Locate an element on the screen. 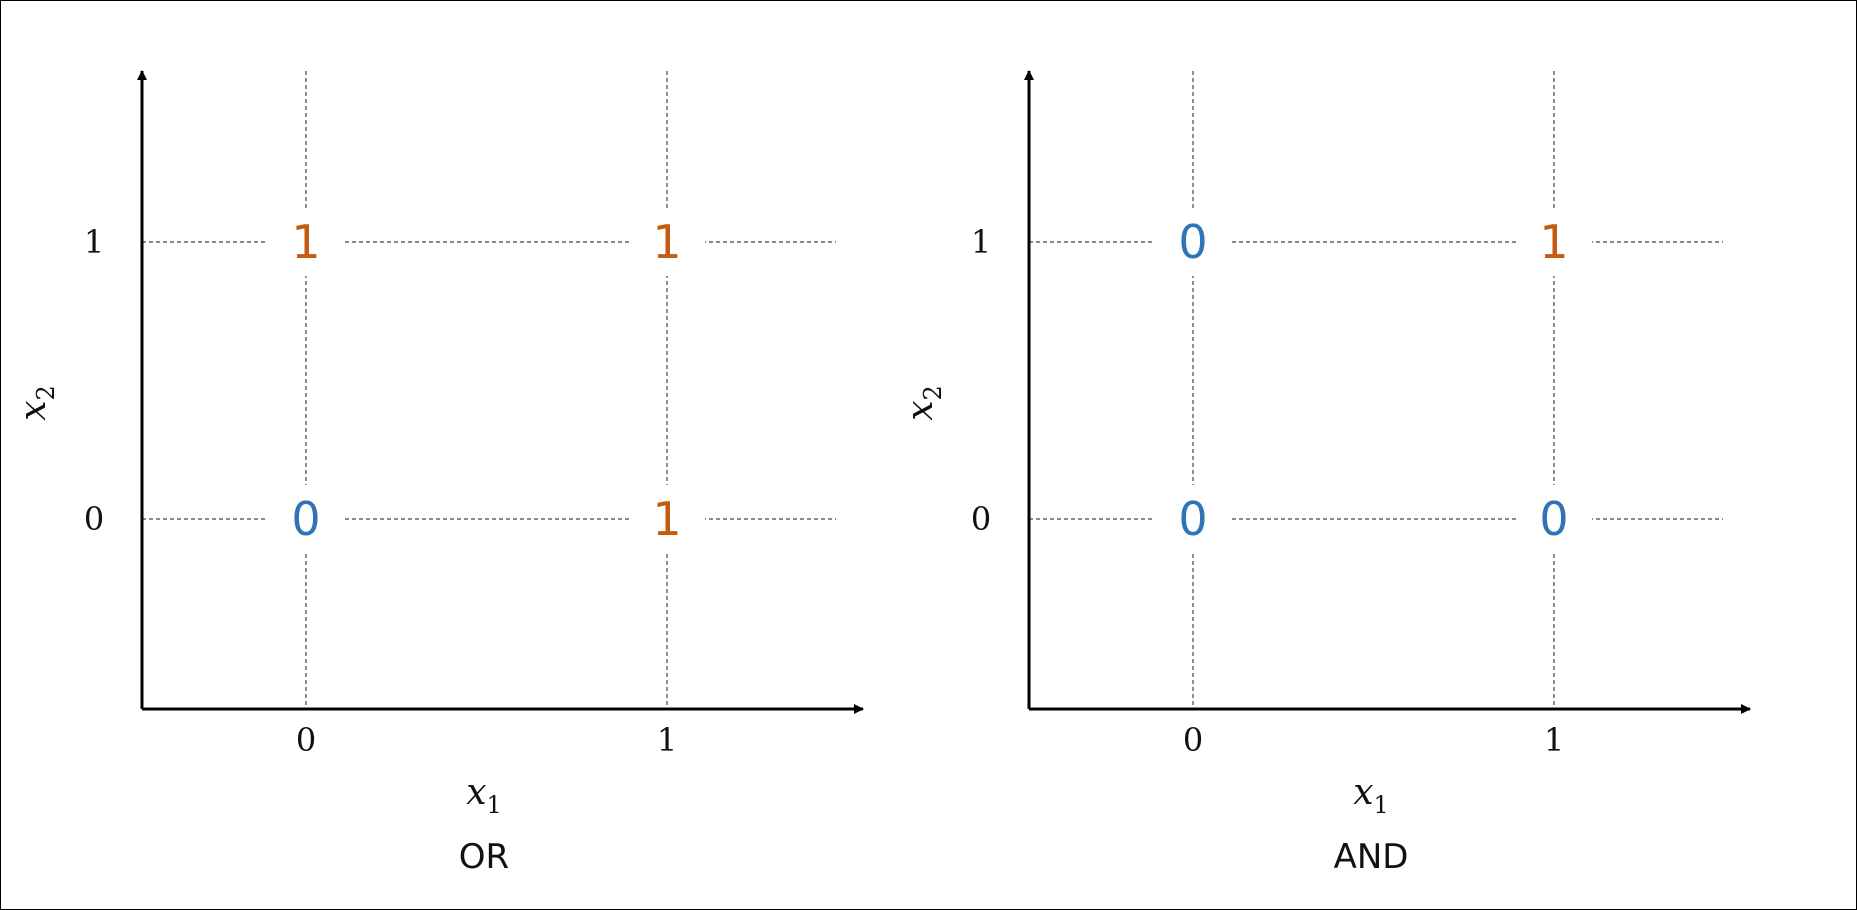 The image size is (1857, 910). cell-value-x1-0-x2-1: 0 is located at coordinates (1192, 242).